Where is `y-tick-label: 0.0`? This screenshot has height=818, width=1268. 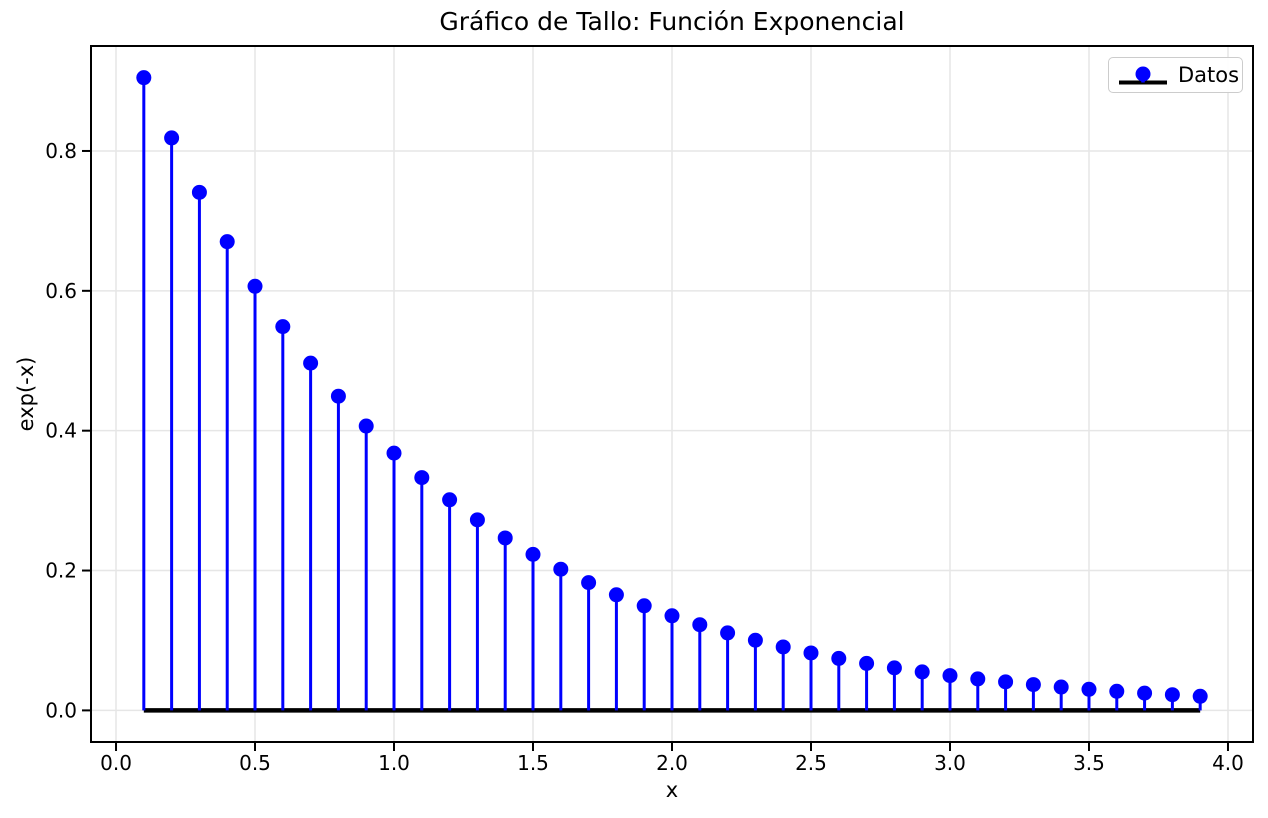 y-tick-label: 0.0 is located at coordinates (61, 710).